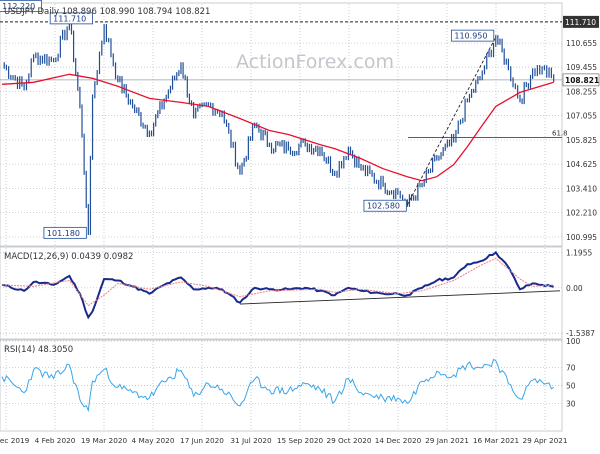 This screenshot has width=600, height=454. What do you see at coordinates (544, 440) in the screenshot?
I see `x-tick-label: 29 Apr 2021` at bounding box center [544, 440].